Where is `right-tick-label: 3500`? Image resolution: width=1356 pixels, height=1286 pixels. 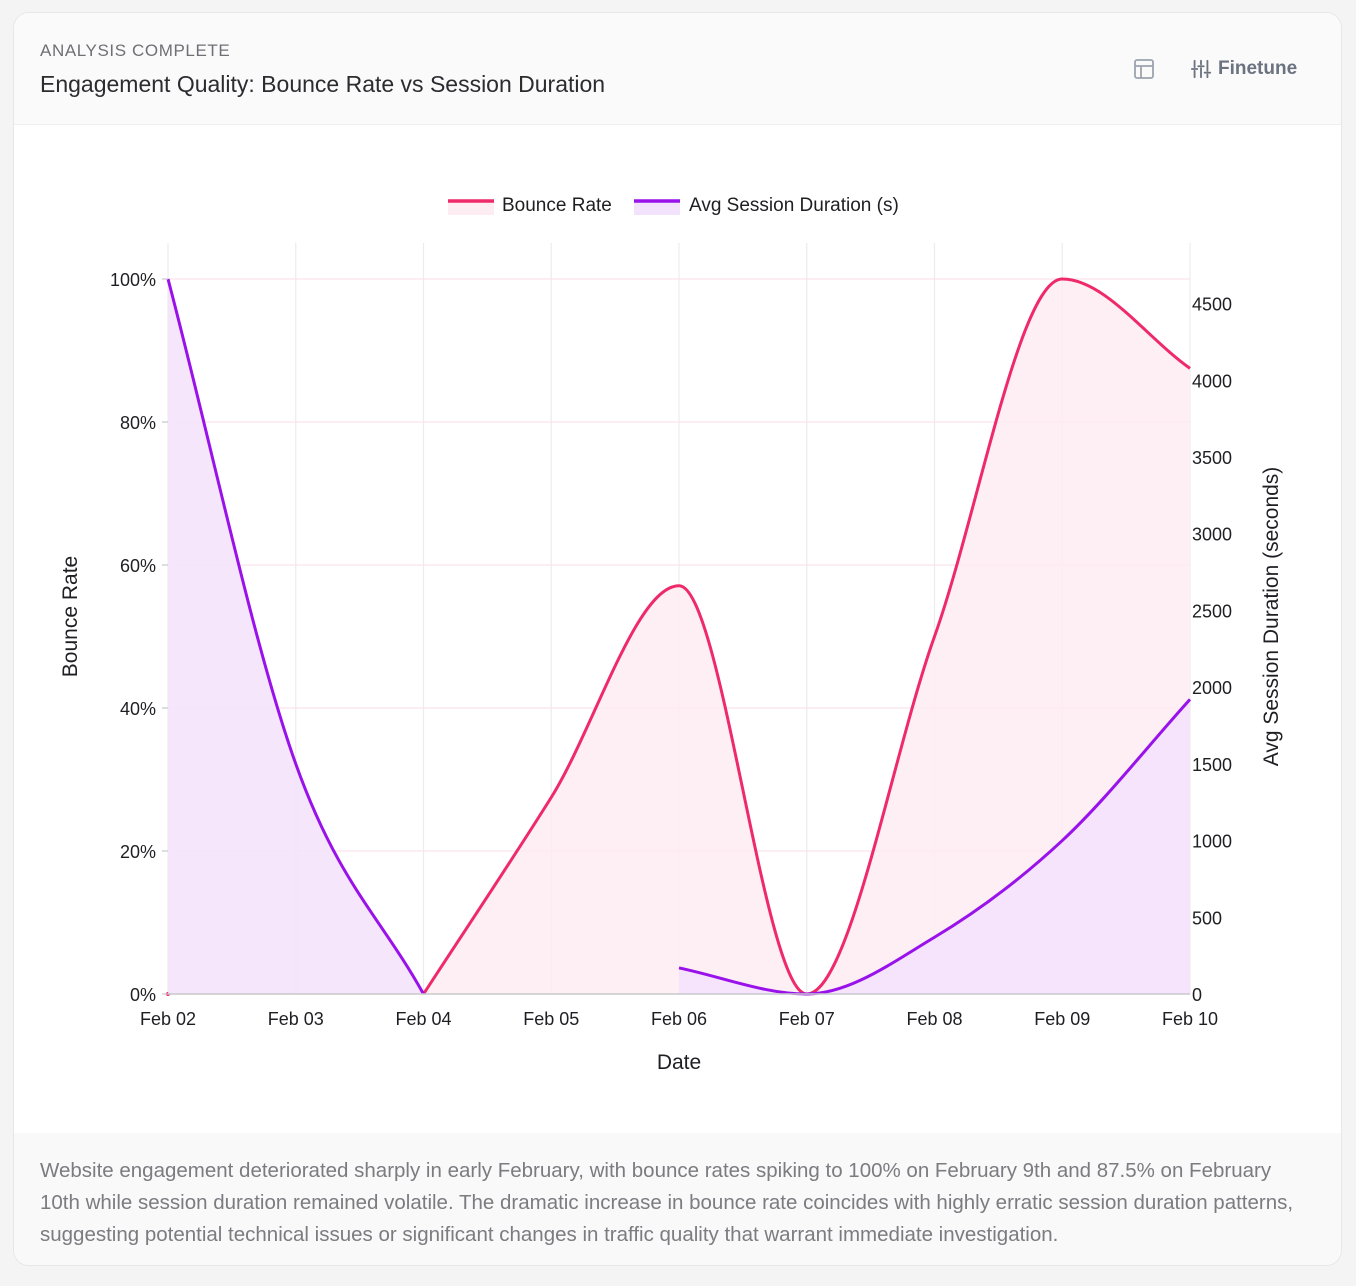
right-tick-label: 3500 is located at coordinates (1212, 458).